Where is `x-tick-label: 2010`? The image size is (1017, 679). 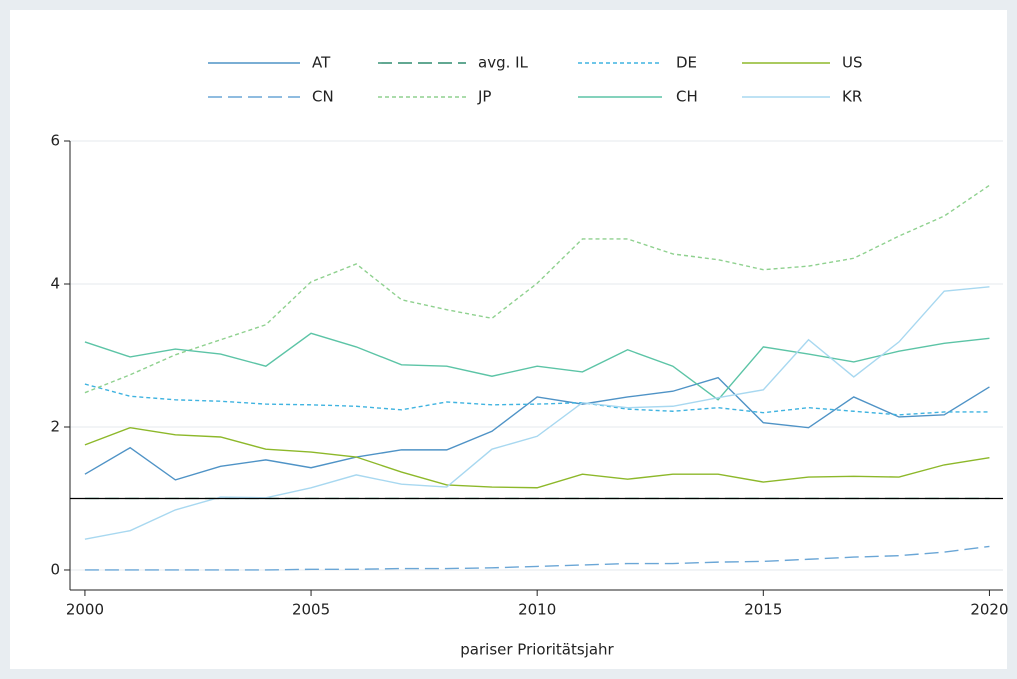 x-tick-label: 2010 is located at coordinates (537, 610).